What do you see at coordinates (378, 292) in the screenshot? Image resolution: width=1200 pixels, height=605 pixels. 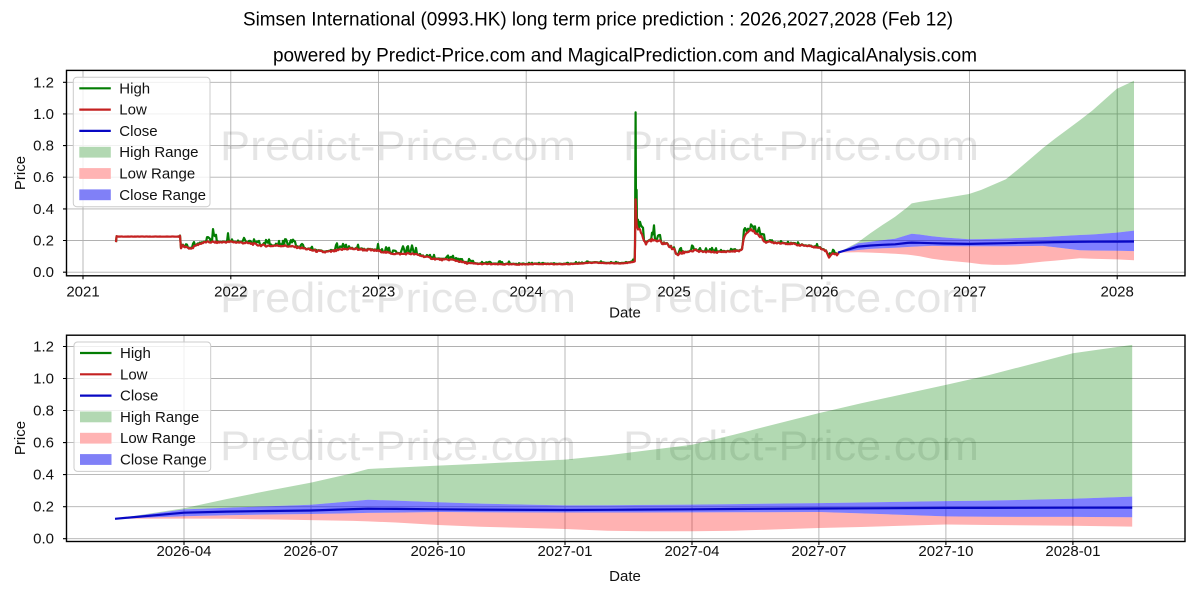 I see `svg-text: 2023` at bounding box center [378, 292].